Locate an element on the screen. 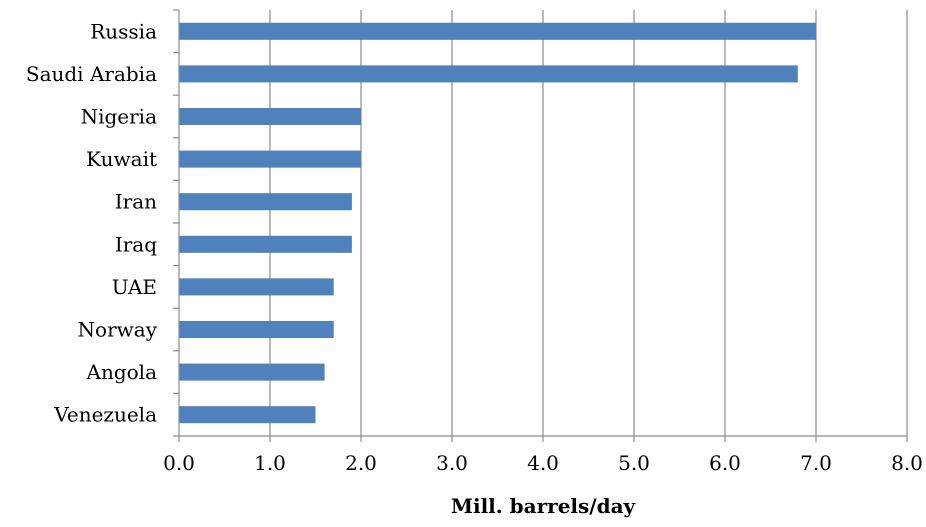 This screenshot has height=527, width=926. bar-iraq is located at coordinates (265, 244).